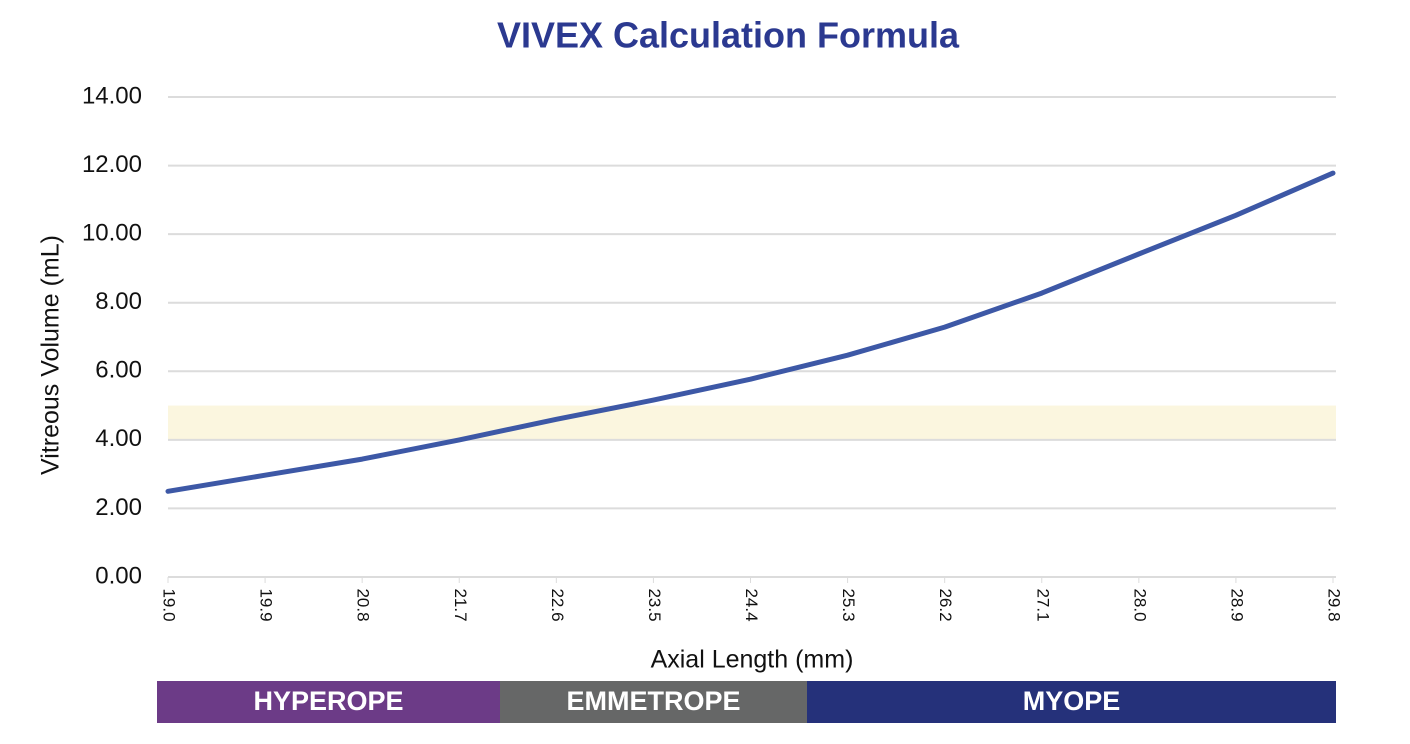  I want to click on x-tick-label: 29.8, so click(1334, 604).